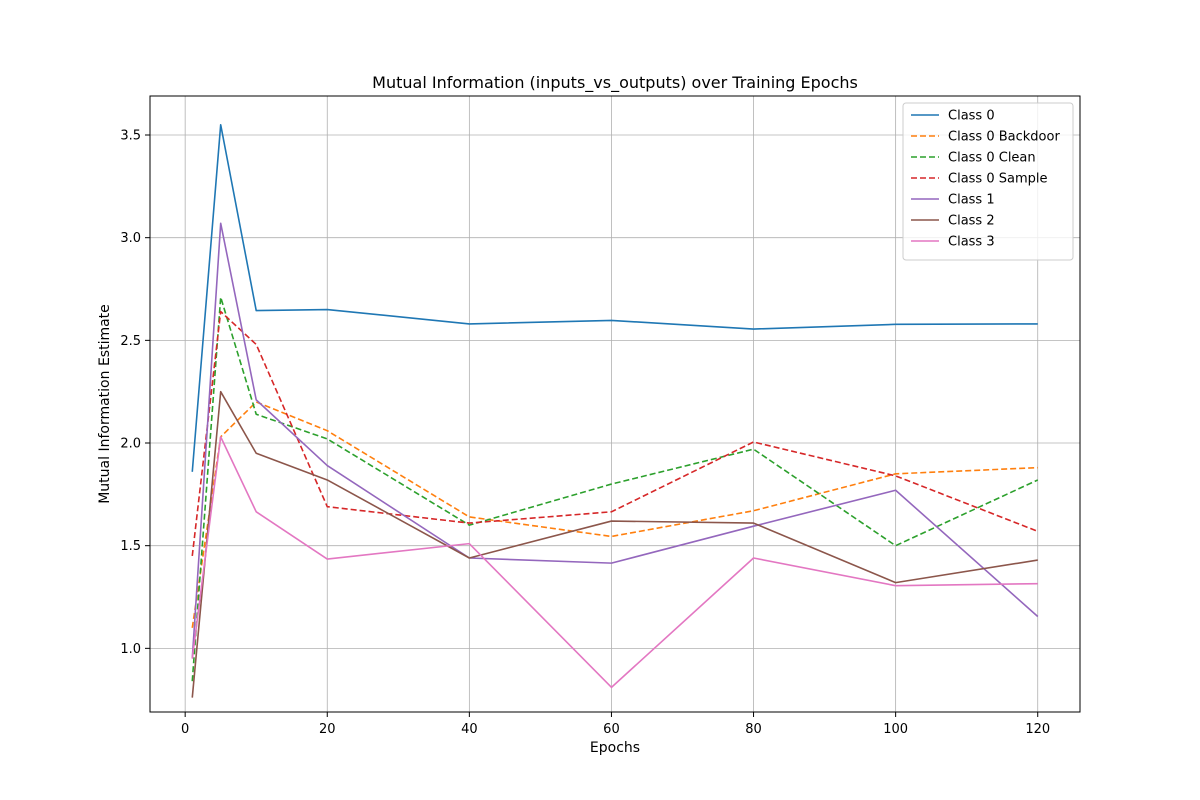  I want to click on legend-label: Class 3, so click(971, 242).